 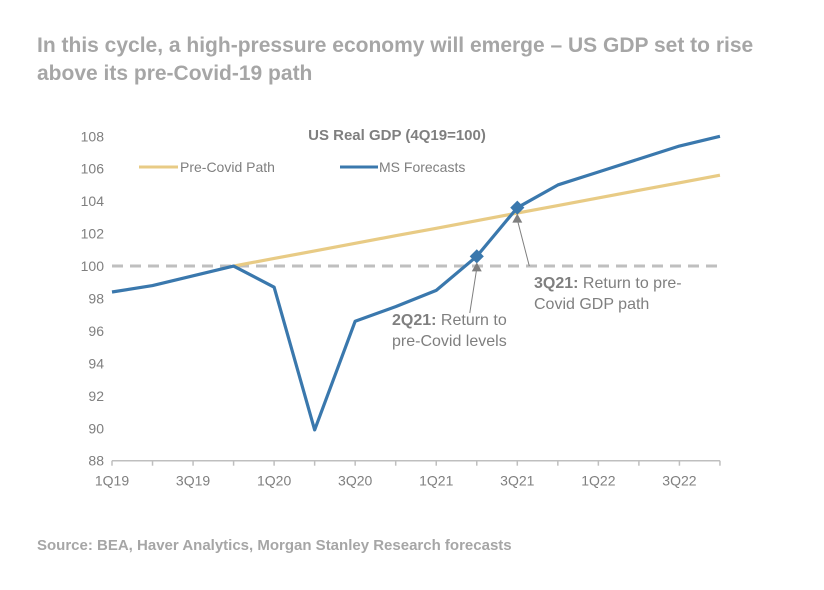 What do you see at coordinates (598, 481) in the screenshot?
I see `x-tick-label: 1Q22` at bounding box center [598, 481].